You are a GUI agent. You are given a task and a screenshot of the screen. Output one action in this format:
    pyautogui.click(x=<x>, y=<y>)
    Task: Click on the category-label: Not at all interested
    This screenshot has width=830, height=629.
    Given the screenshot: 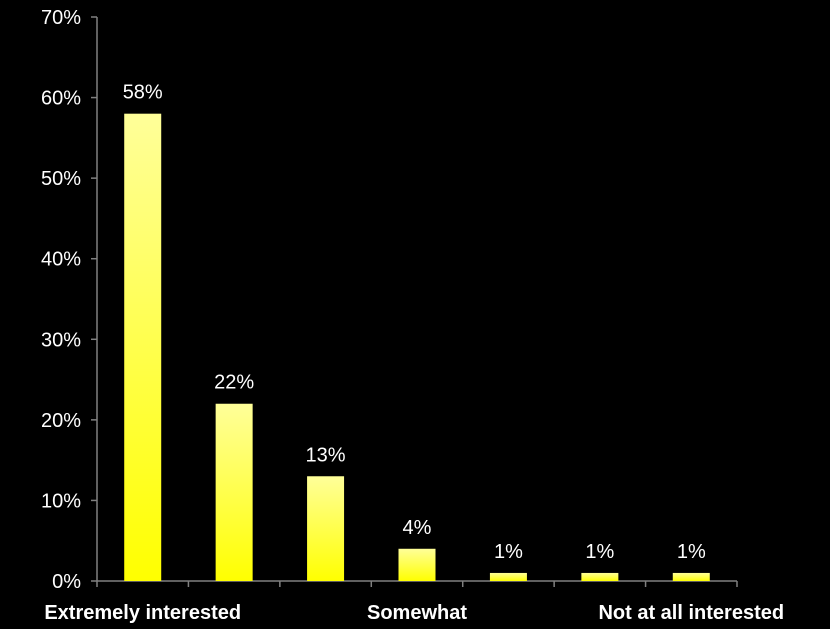 What is the action you would take?
    pyautogui.click(x=691, y=613)
    